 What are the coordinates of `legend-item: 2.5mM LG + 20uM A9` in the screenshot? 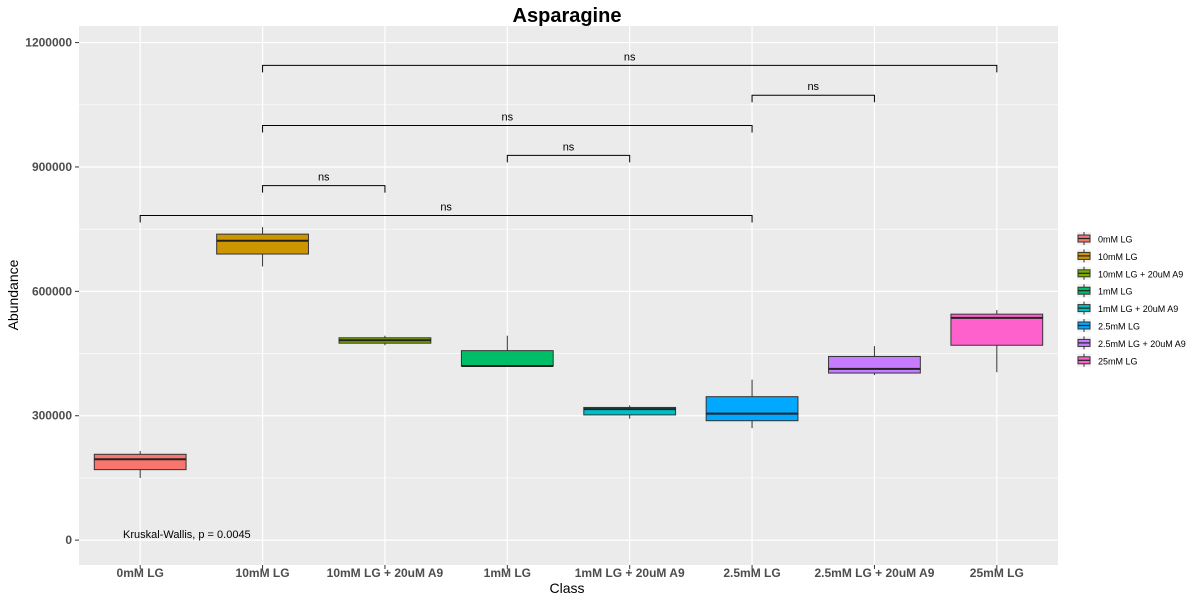 It's located at (1131, 343).